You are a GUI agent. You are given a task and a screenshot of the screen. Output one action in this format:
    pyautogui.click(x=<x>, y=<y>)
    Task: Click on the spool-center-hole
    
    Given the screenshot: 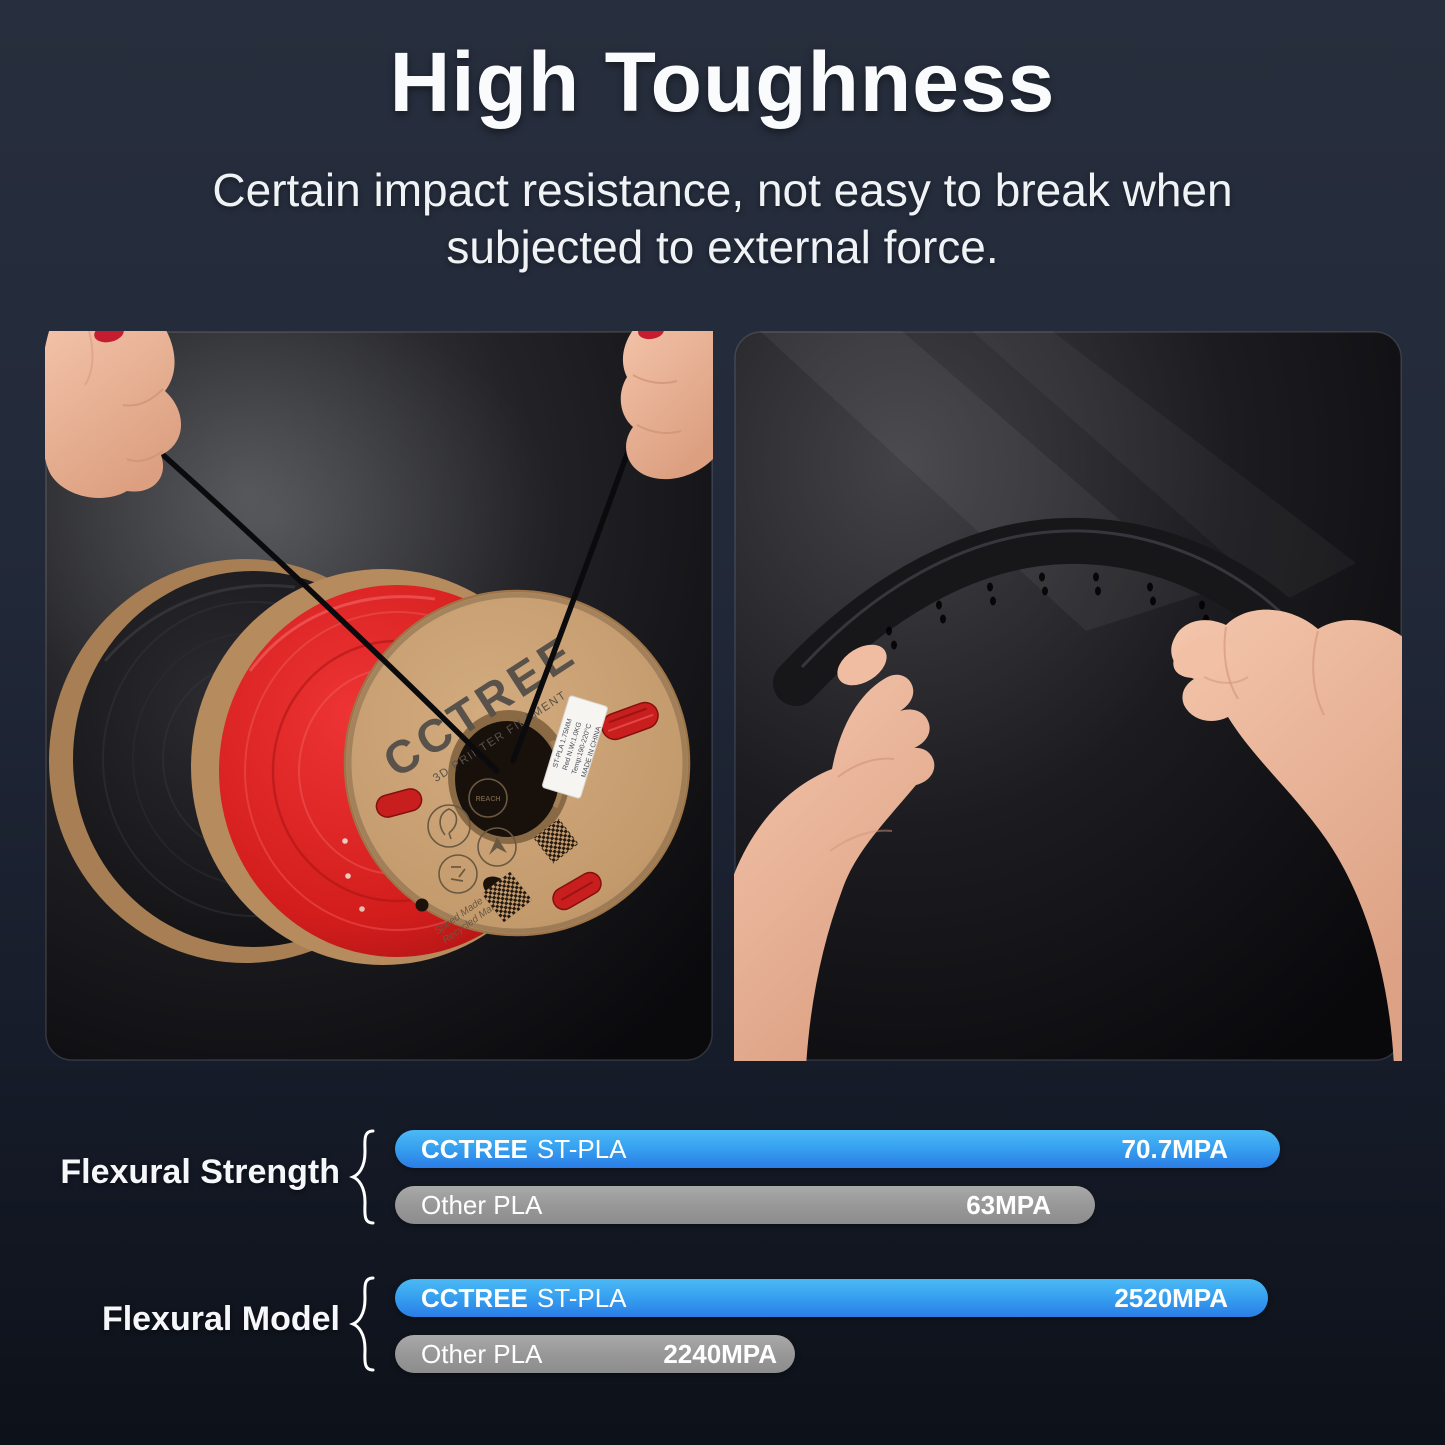 What is the action you would take?
    pyautogui.click(x=507, y=779)
    